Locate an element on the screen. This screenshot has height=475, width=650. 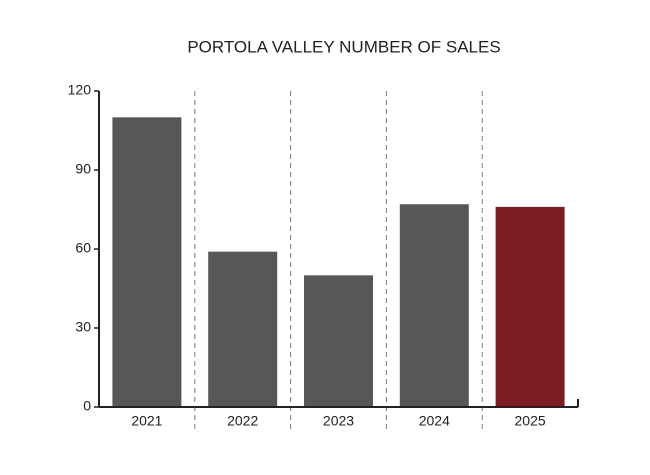
y-tick-label: 120 is located at coordinates (80, 90).